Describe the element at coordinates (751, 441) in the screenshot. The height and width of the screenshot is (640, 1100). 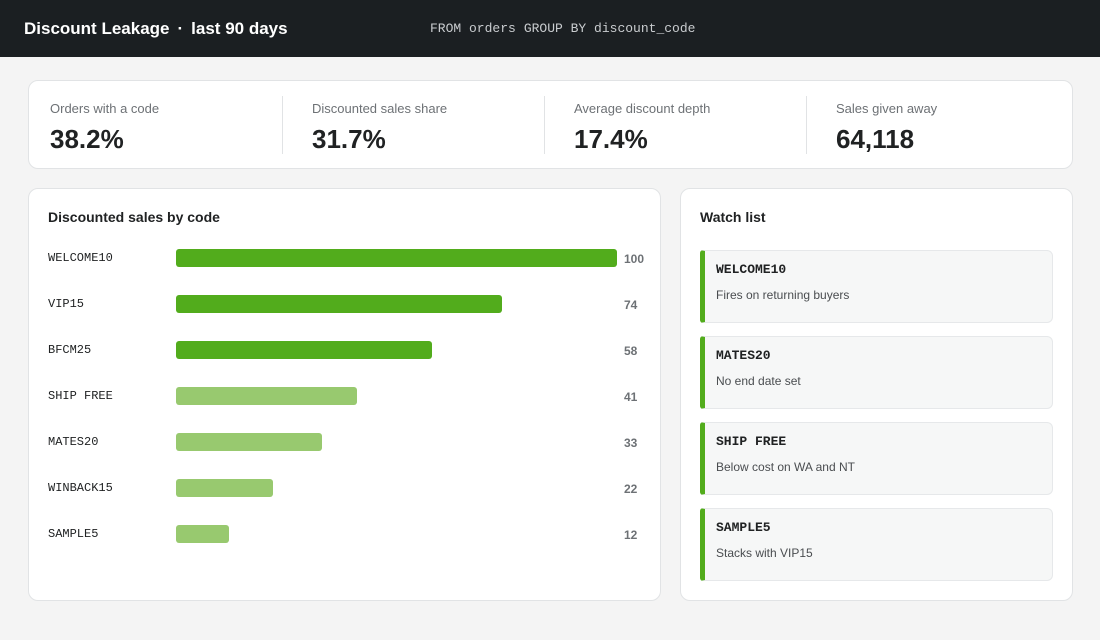
I see `watch-item-code: SHIP FREE` at that location.